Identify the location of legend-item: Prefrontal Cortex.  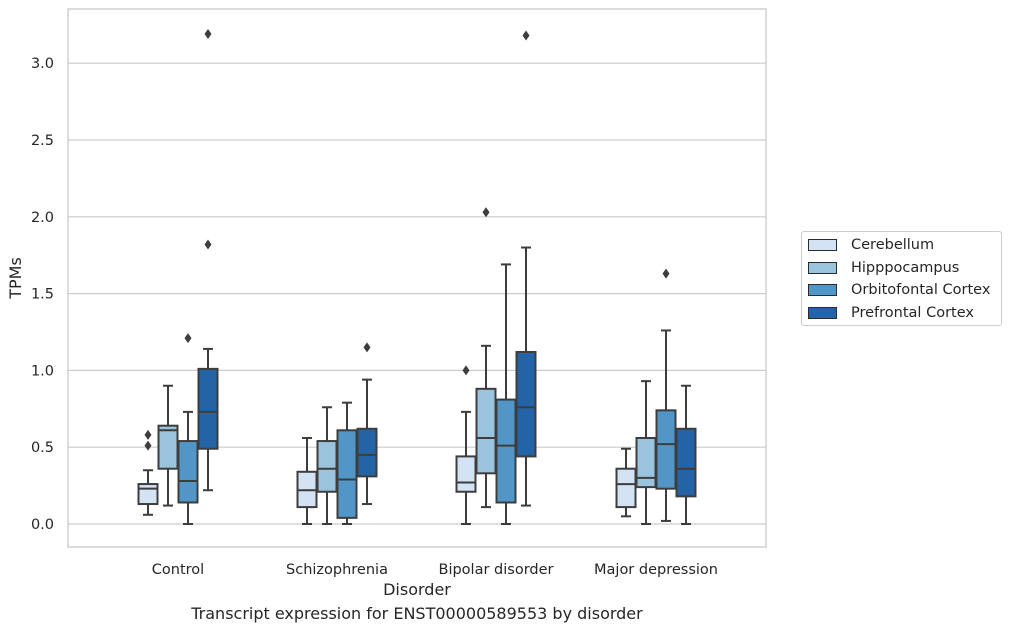
(891, 313).